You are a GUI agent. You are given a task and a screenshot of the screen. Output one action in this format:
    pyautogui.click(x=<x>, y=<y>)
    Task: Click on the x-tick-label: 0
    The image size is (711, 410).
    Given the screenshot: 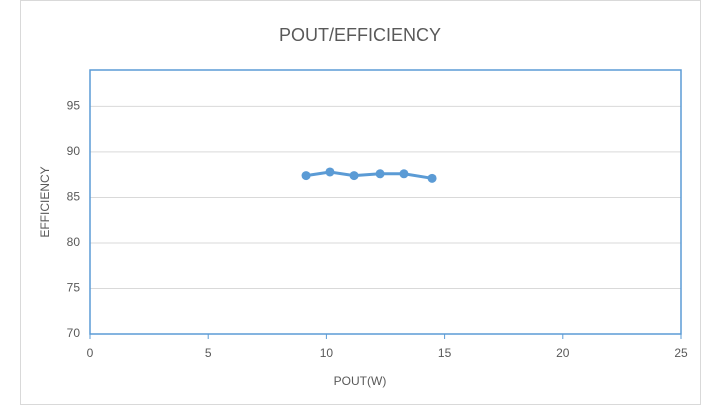 What is the action you would take?
    pyautogui.click(x=90, y=353)
    